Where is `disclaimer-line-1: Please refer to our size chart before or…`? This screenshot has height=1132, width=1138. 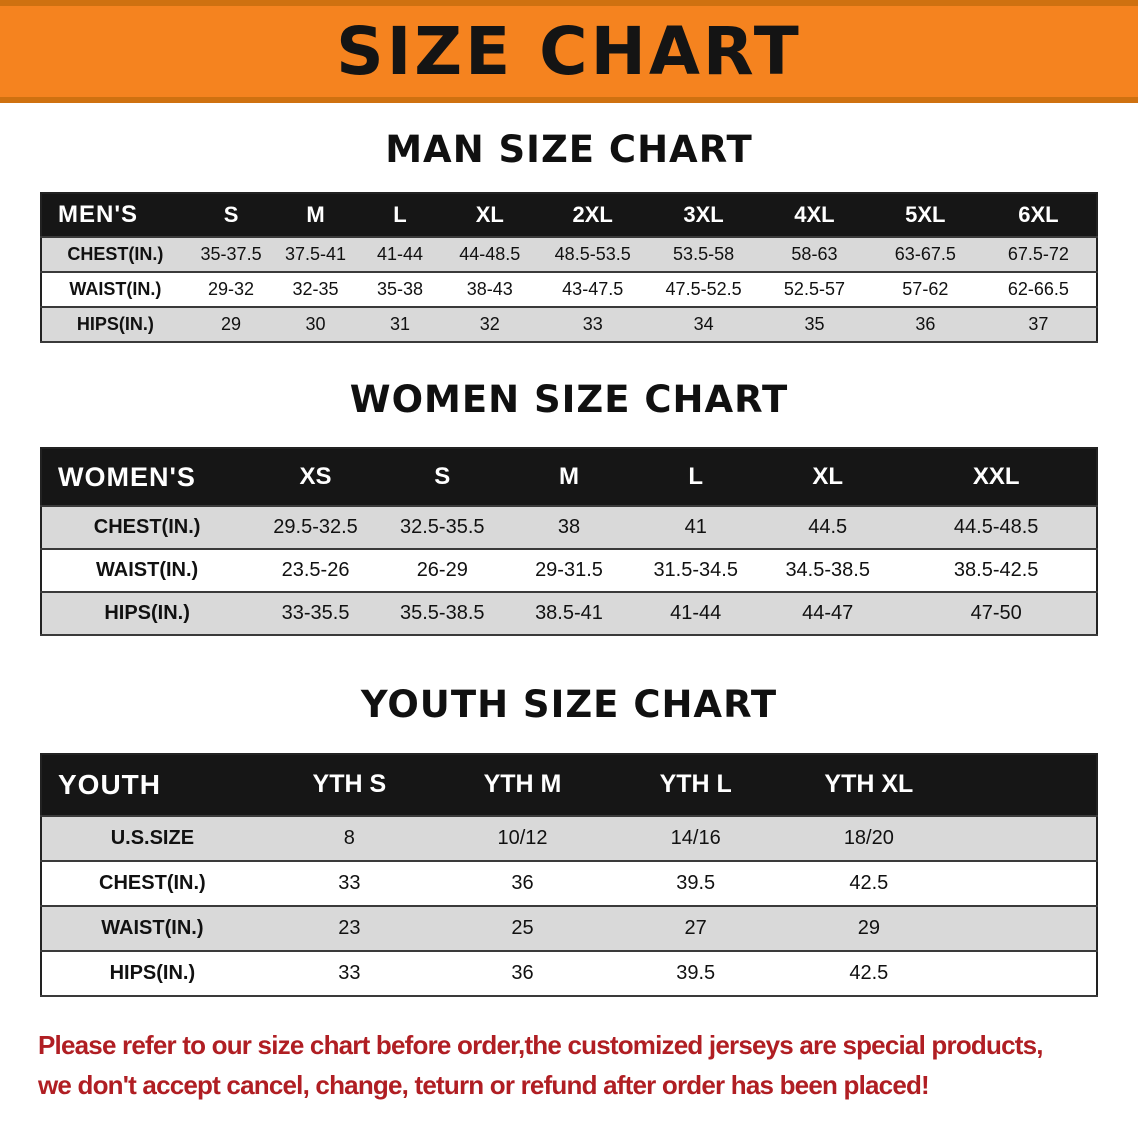
disclaimer-line-1: Please refer to our size chart before or… is located at coordinates (540, 1044).